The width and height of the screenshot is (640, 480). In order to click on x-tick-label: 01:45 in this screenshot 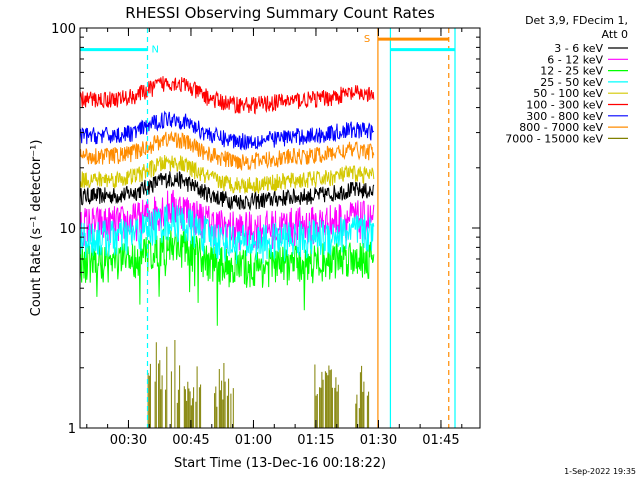, I will do `click(440, 440)`.